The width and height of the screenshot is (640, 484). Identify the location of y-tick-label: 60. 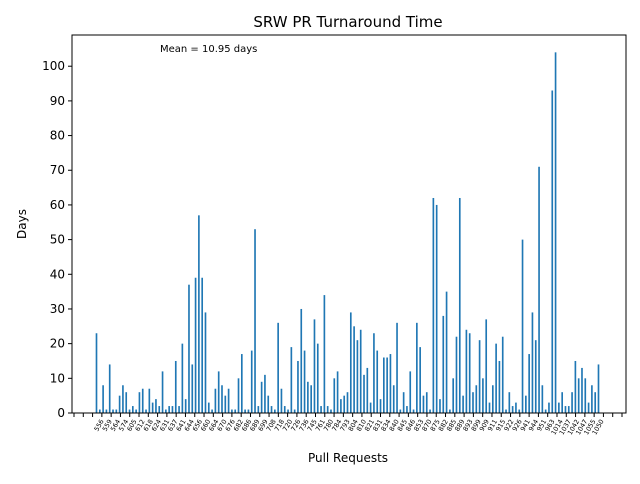
(57, 205).